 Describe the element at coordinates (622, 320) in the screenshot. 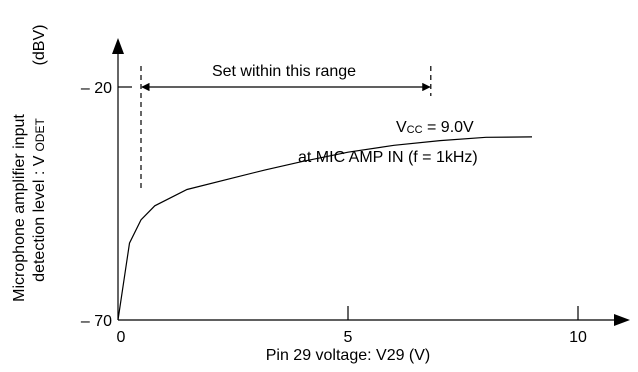

I see `x-axis-arrow` at that location.